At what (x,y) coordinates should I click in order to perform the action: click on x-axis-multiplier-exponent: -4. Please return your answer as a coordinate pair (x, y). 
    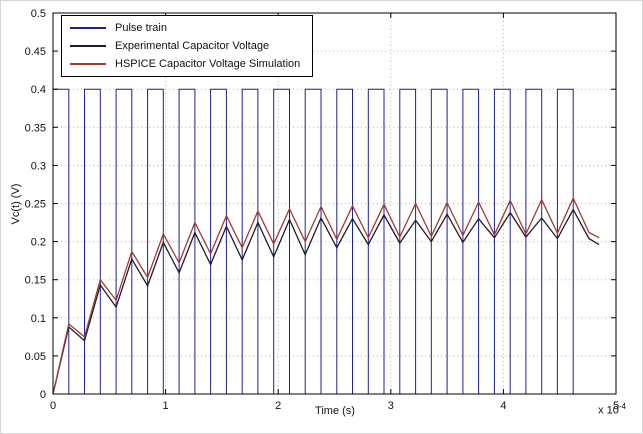
    Looking at the image, I should click on (622, 406).